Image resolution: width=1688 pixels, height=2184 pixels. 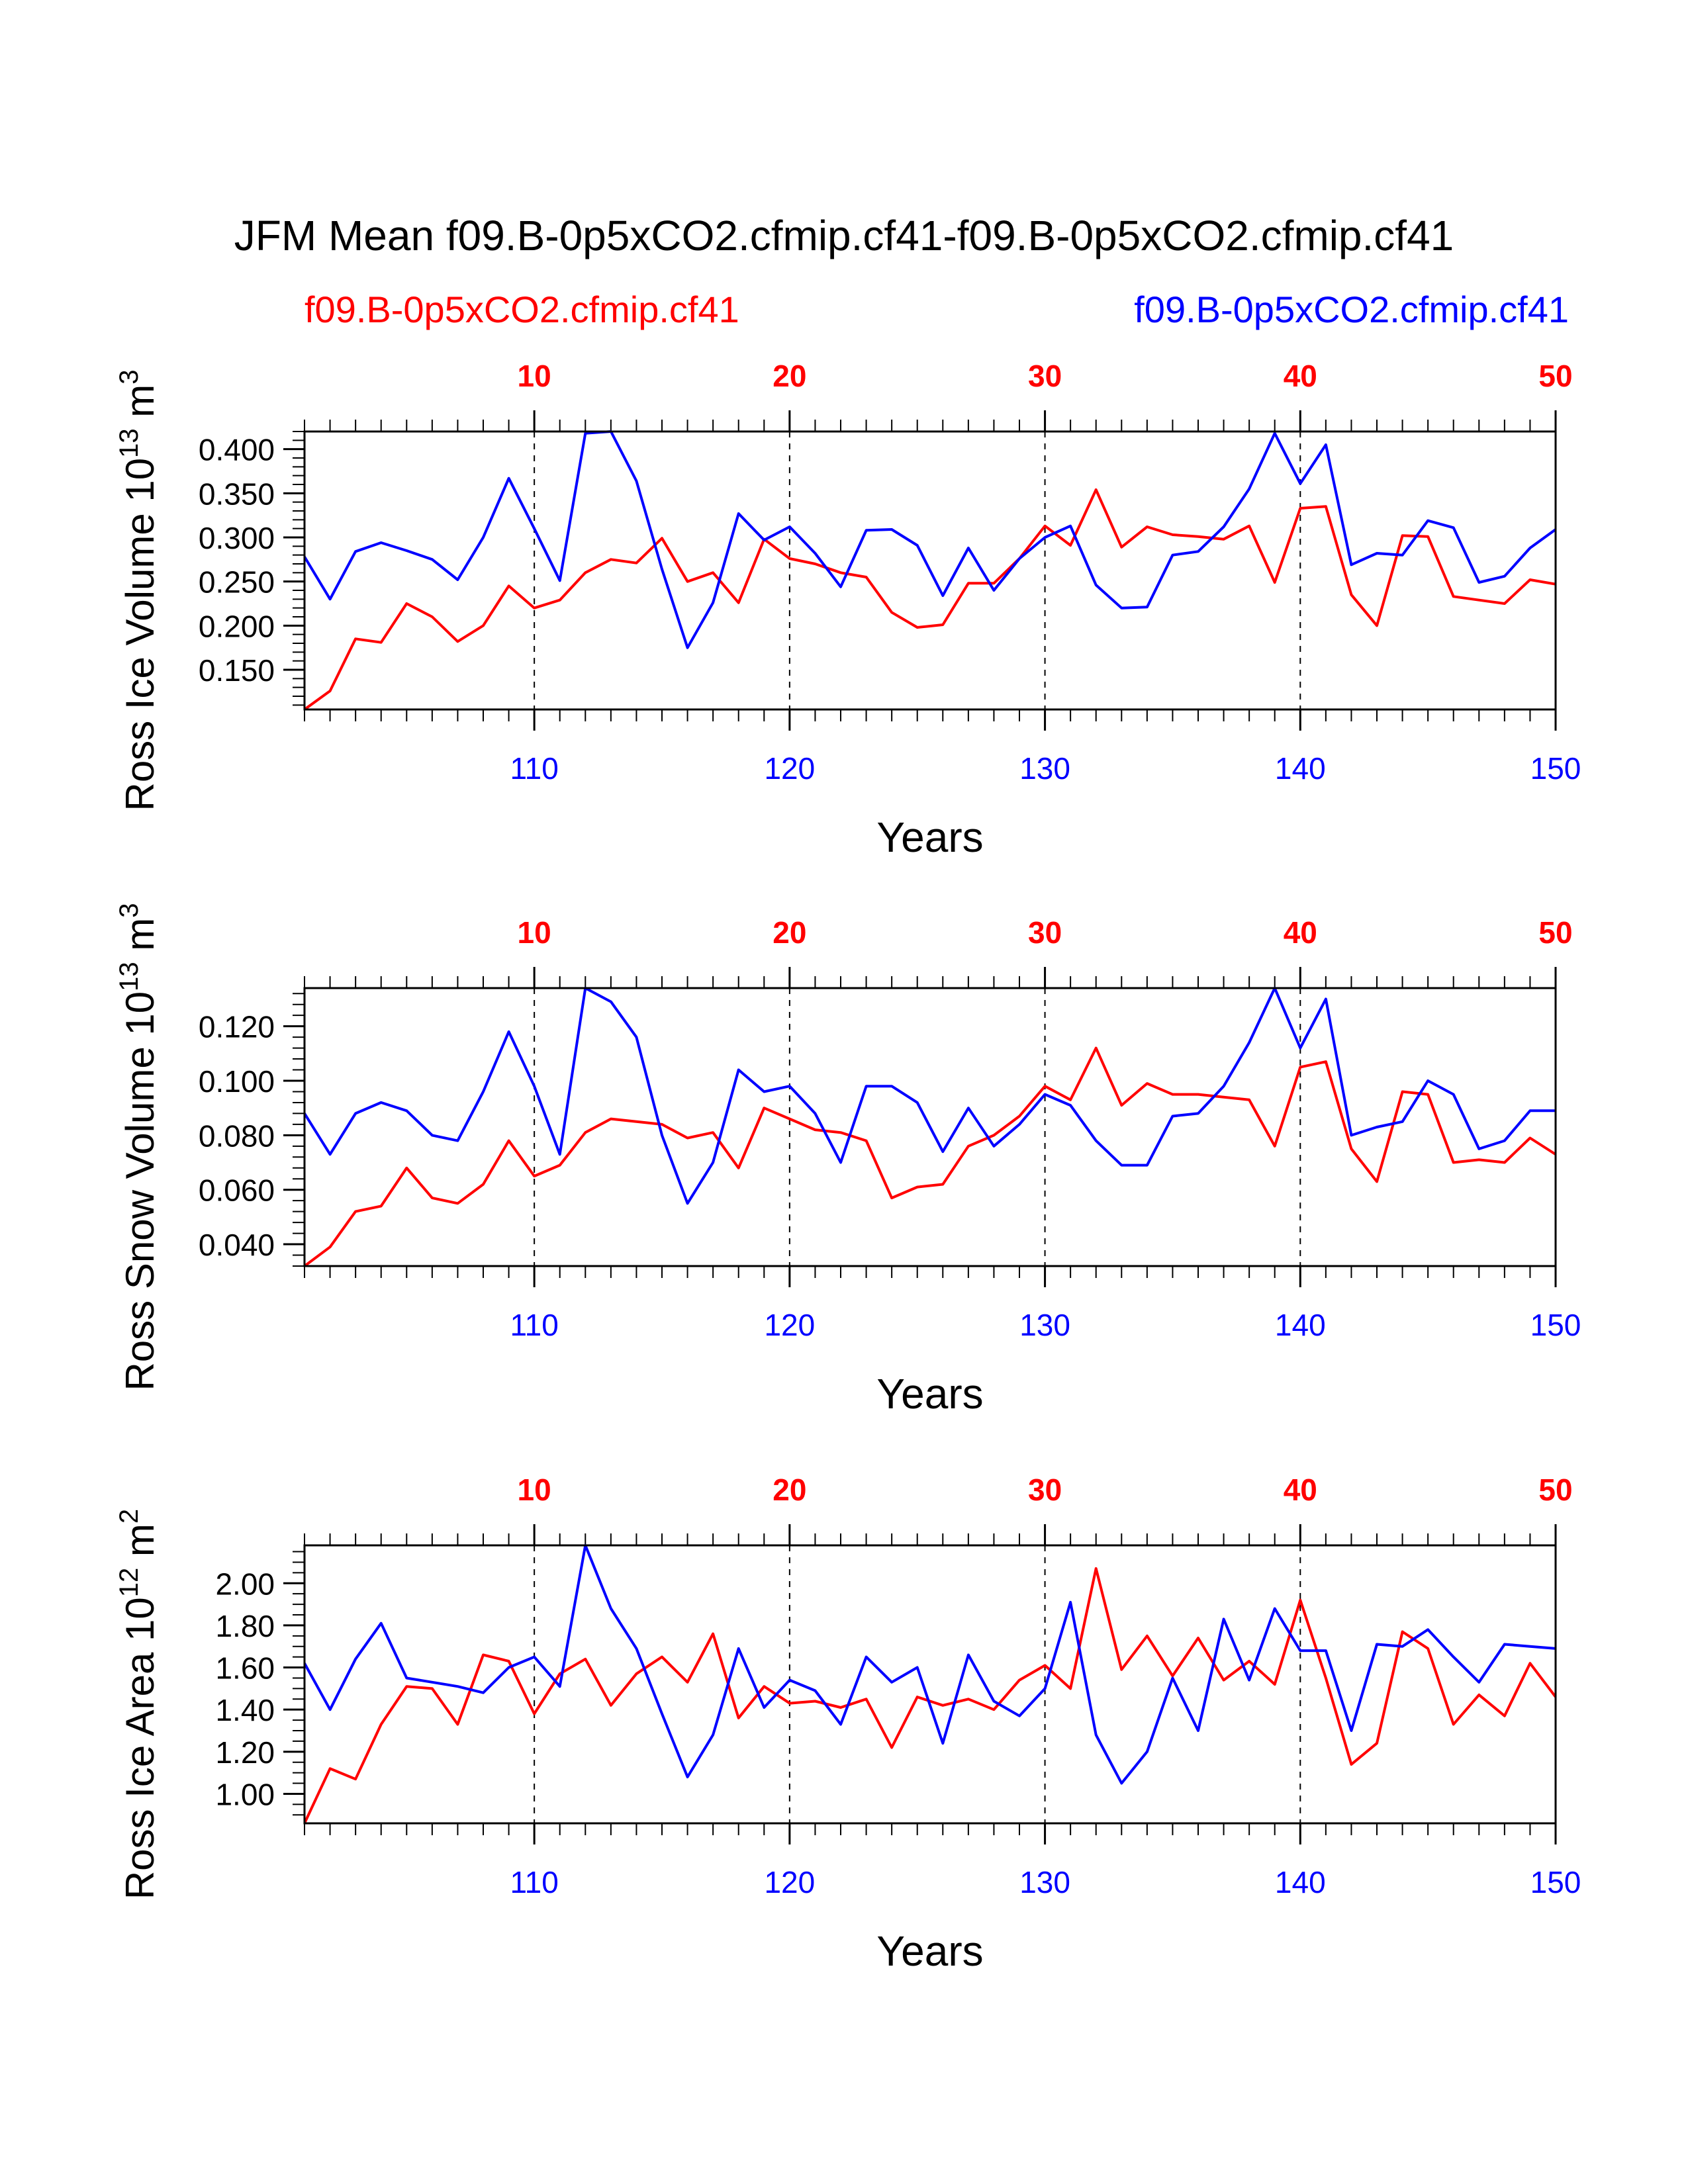 I want to click on legend-label-red: f09.B-0p5xCO2.cfmip.cf41, so click(x=522, y=309).